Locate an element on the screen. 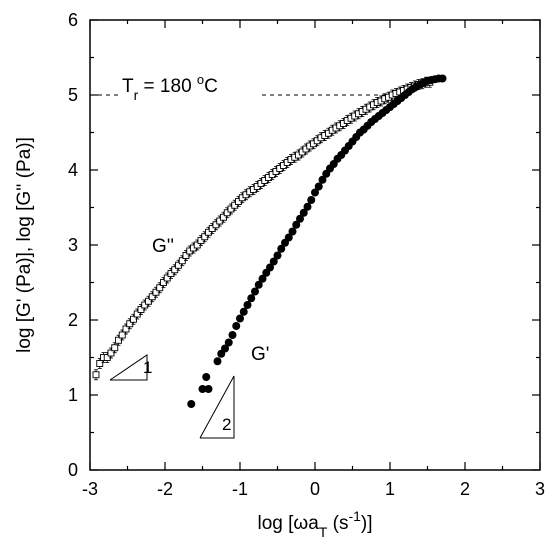  y-tick-label: 2 is located at coordinates (73, 320).